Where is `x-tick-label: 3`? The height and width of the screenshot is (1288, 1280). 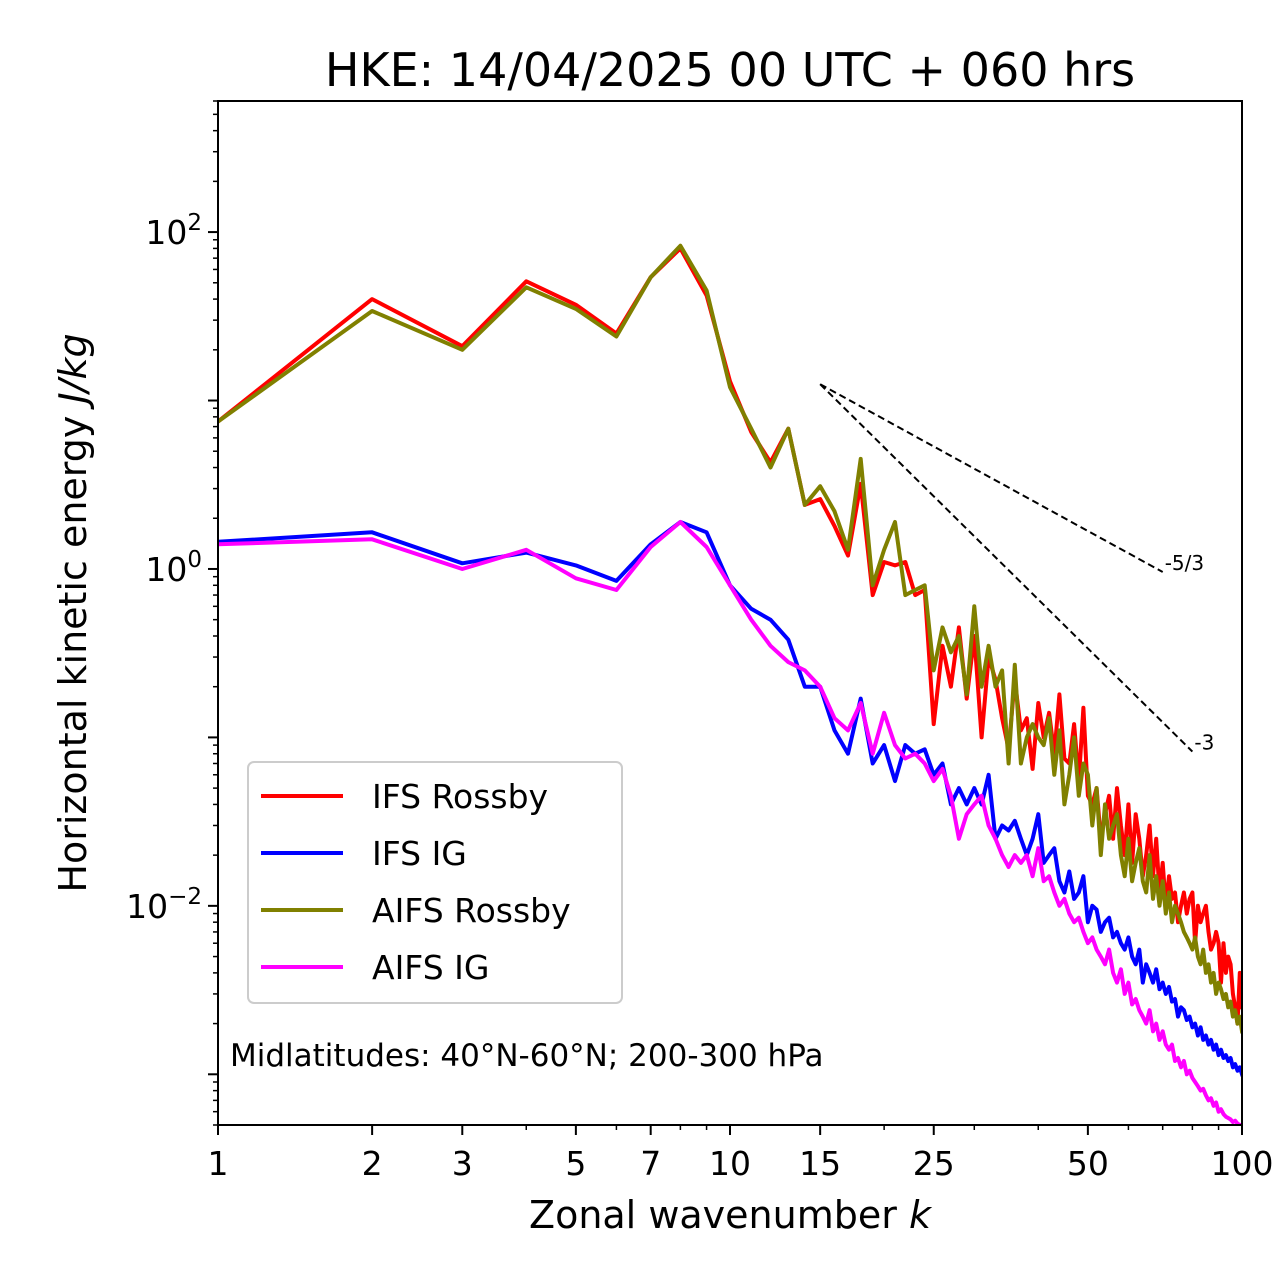 x-tick-label: 3 is located at coordinates (462, 1163).